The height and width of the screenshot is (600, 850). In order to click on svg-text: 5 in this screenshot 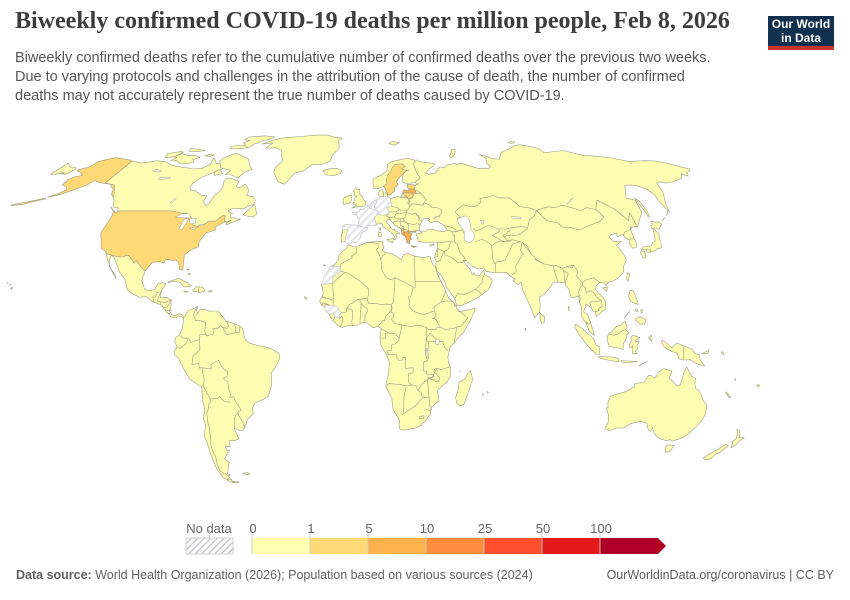, I will do `click(368, 528)`.